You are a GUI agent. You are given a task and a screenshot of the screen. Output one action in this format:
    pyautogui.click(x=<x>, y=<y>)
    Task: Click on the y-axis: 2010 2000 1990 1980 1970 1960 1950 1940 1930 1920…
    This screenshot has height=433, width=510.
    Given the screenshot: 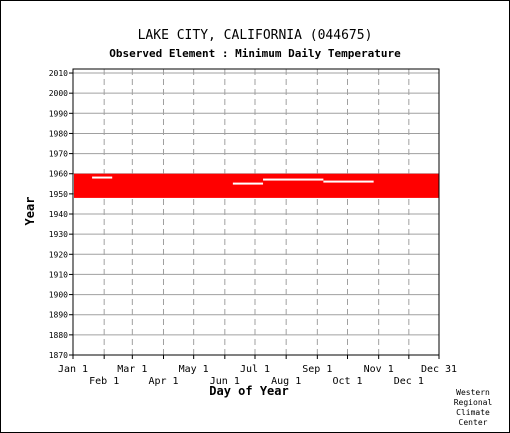 What is the action you would take?
    pyautogui.click(x=61, y=214)
    